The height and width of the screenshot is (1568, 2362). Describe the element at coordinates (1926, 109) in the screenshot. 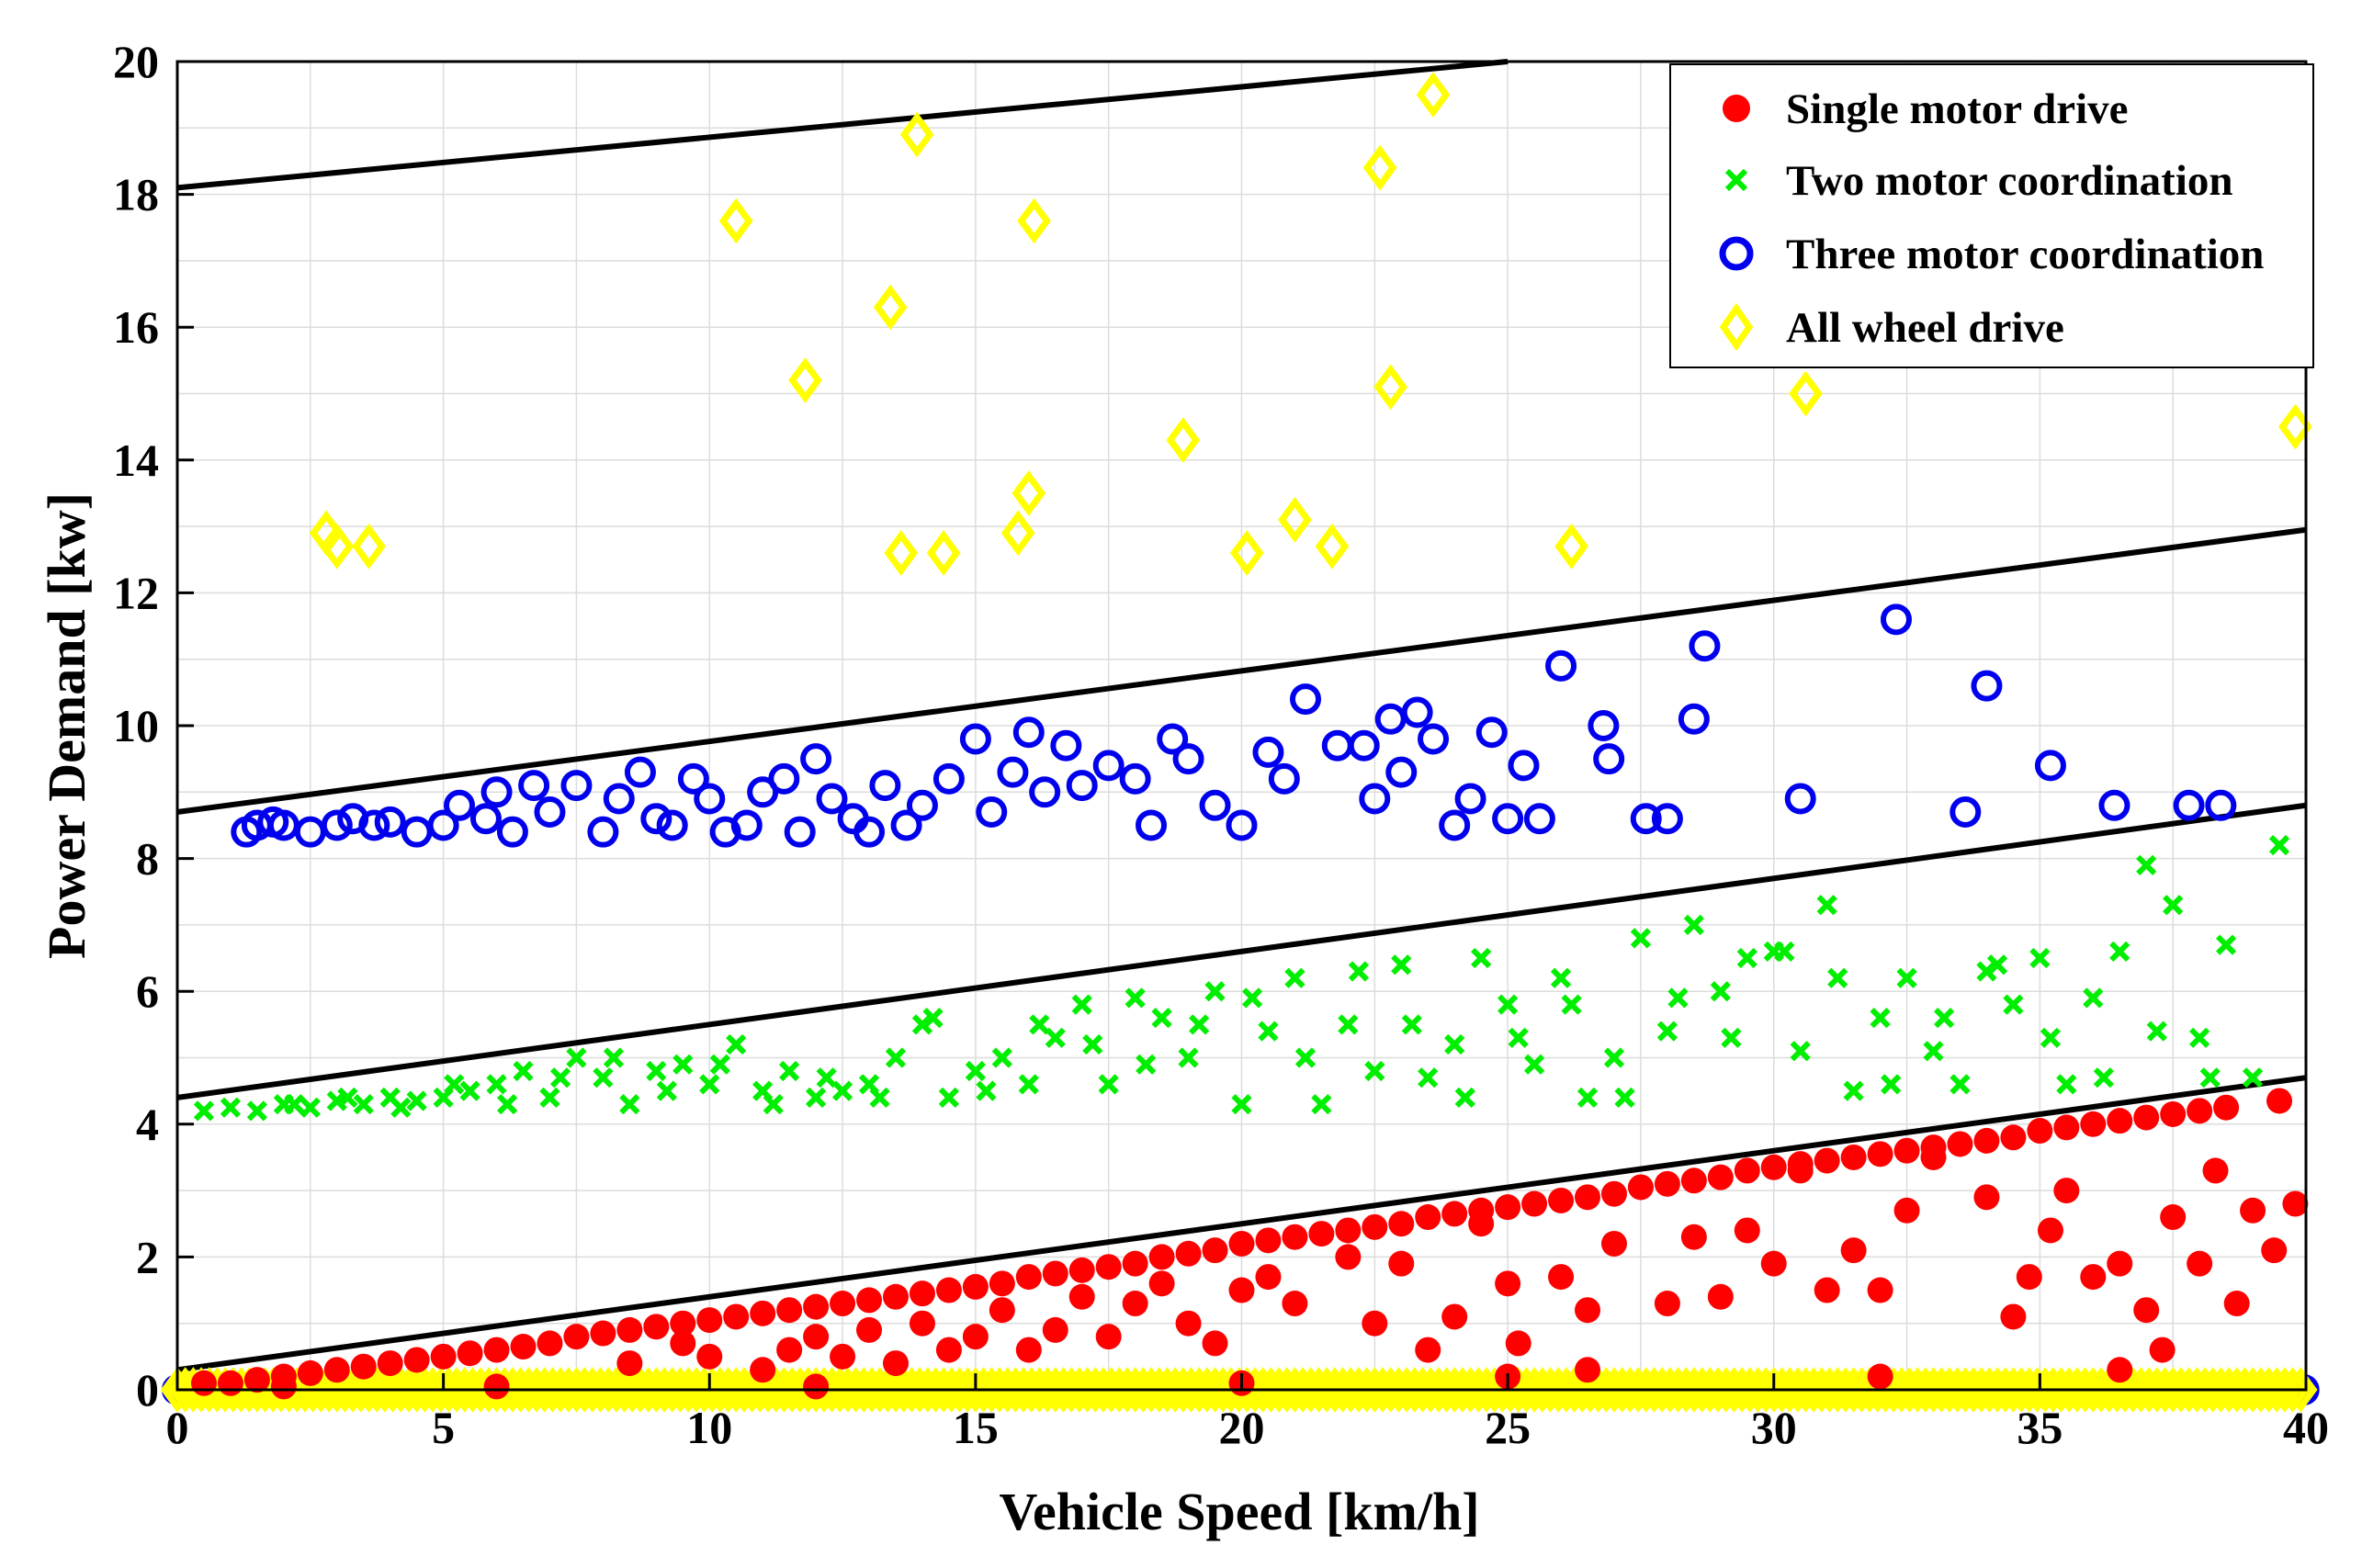

I see `legend-item-single-motor-drive: Single motor drive` at that location.